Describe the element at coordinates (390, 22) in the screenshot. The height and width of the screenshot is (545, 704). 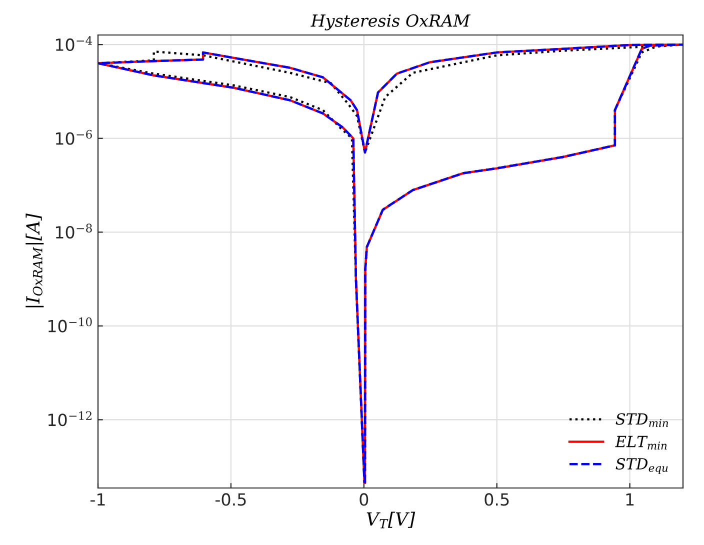
I see `chart-title: Hysteresis OxRAM` at that location.